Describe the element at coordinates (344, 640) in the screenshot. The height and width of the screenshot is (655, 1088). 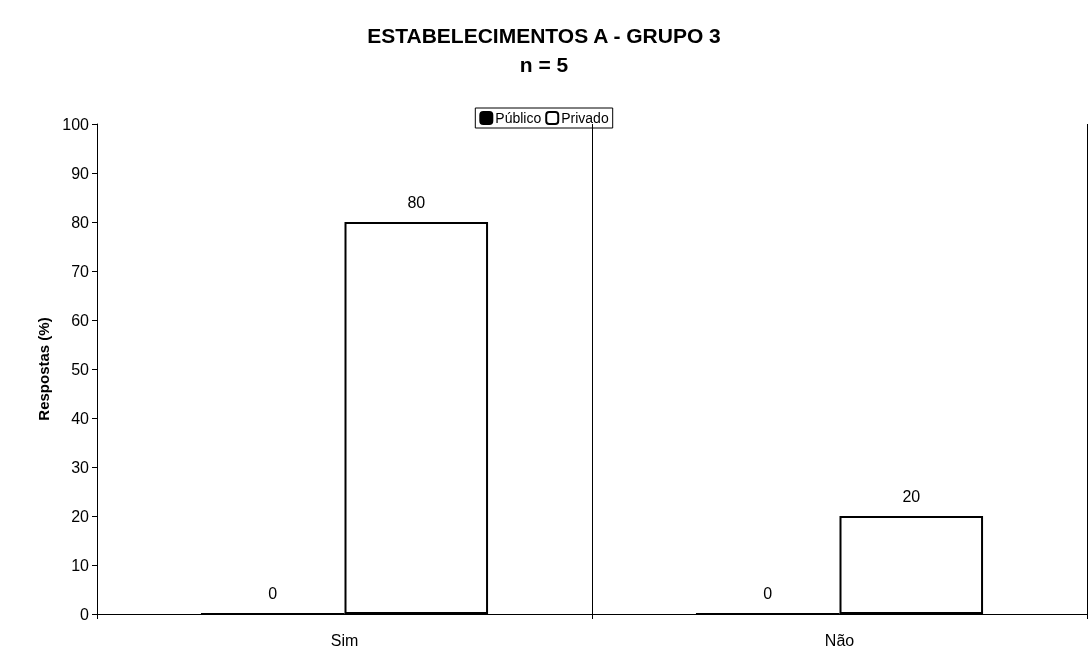
I see `x-tick-label: Sim` at that location.